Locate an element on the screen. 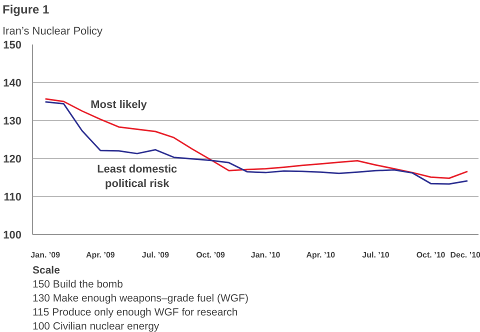  text: 150 Build the bomb is located at coordinates (78, 284).